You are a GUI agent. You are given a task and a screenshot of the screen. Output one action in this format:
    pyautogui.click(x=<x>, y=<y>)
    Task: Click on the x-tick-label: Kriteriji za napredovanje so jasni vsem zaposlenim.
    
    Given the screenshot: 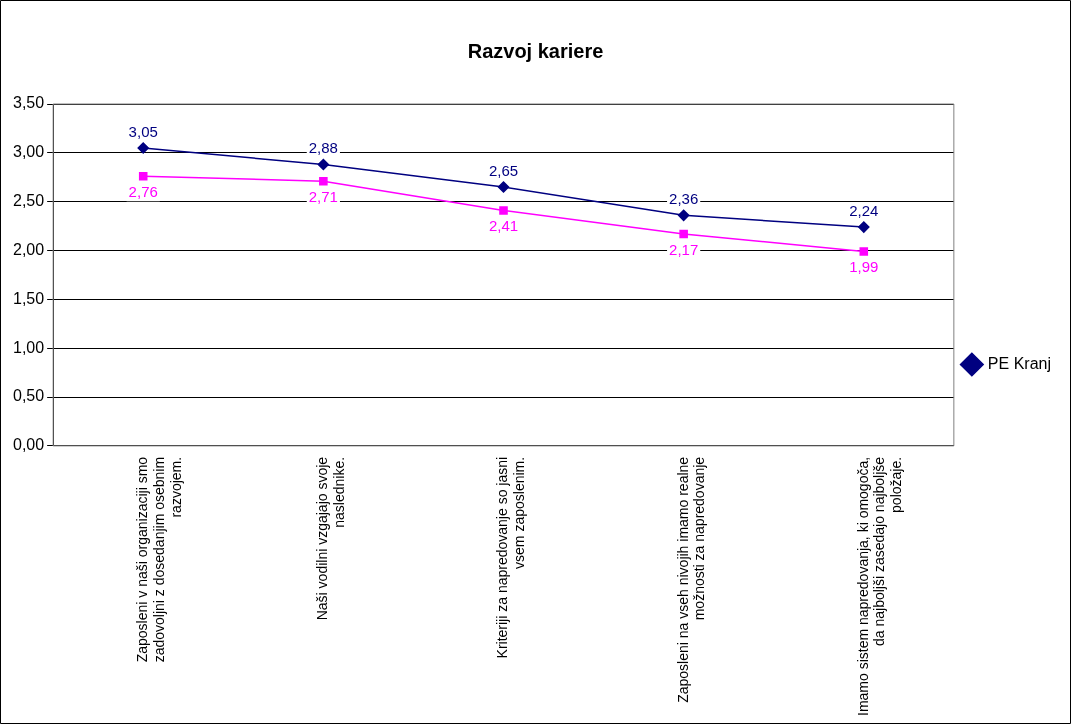 What is the action you would take?
    pyautogui.click(x=511, y=557)
    